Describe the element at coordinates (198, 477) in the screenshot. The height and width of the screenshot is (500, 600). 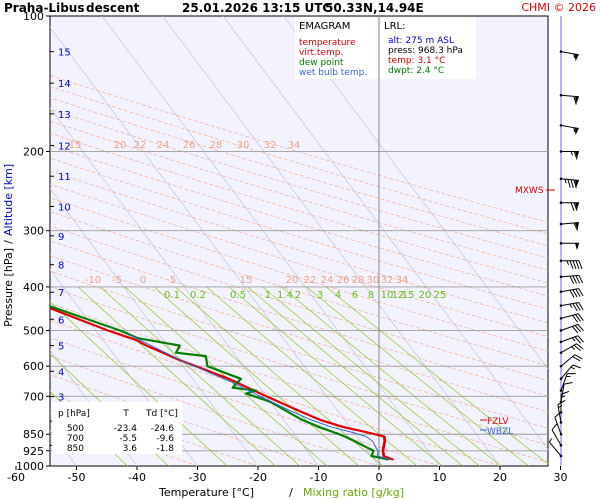
I see `x-tick-label: -30` at that location.